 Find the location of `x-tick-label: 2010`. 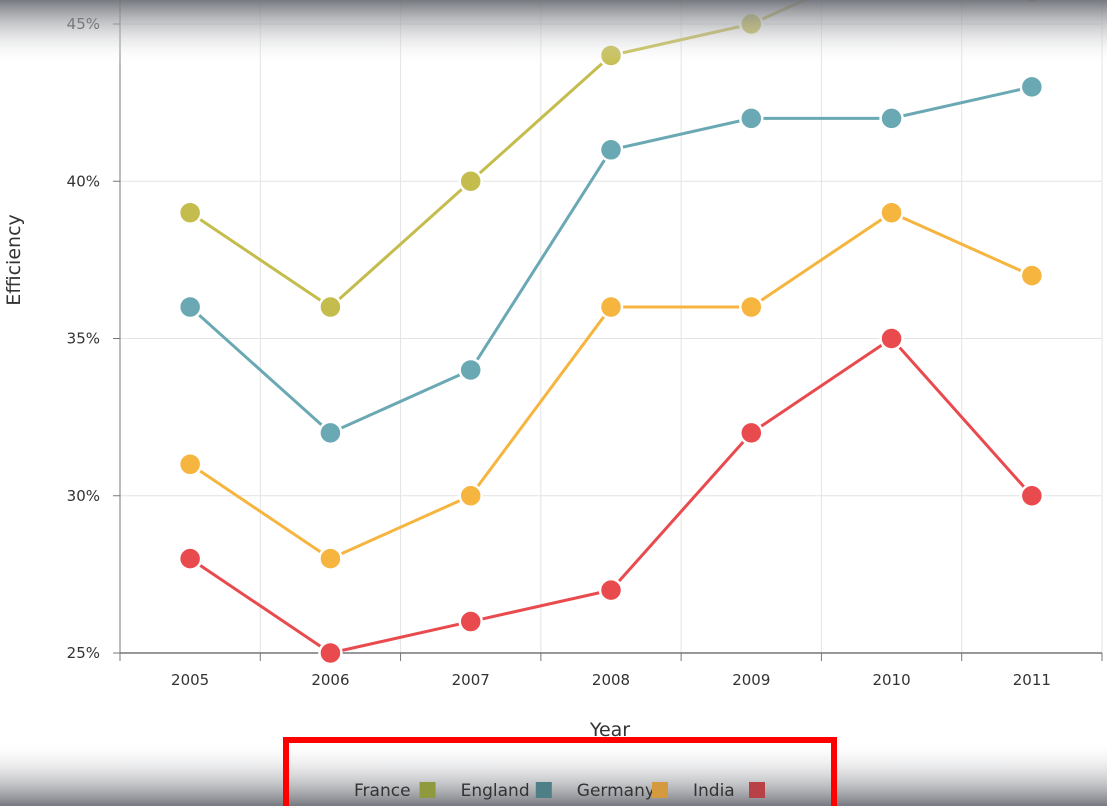

x-tick-label: 2010 is located at coordinates (891, 680).